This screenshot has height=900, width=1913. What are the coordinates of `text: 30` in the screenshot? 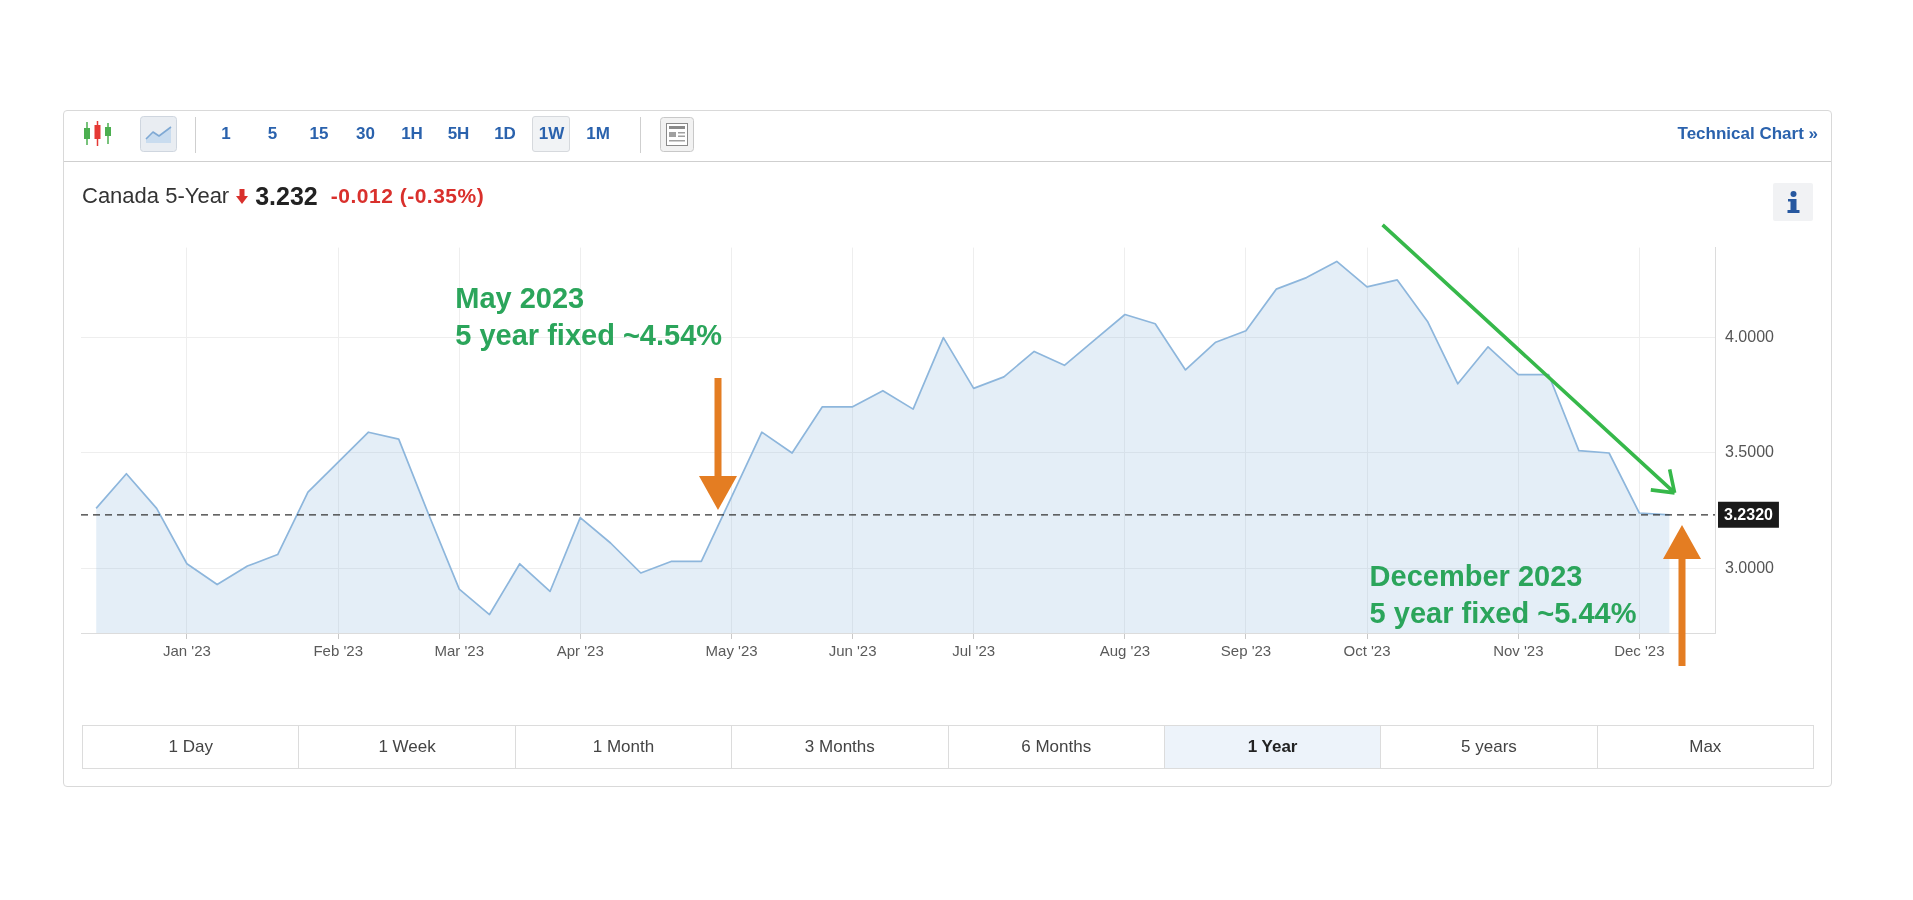 It's located at (365, 134).